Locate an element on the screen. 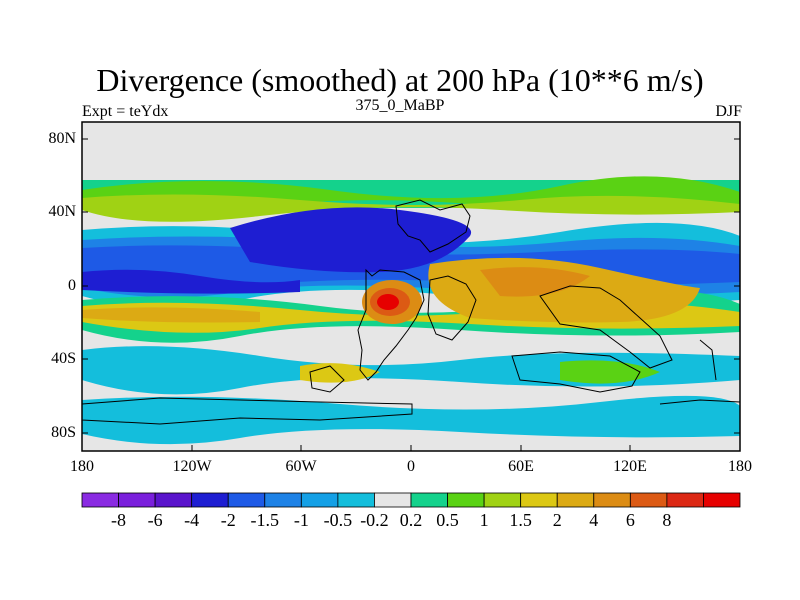 This screenshot has height=600, width=800. colorbar-label: 0.5 is located at coordinates (447, 520).